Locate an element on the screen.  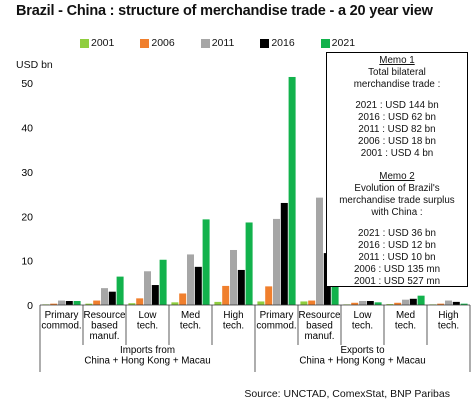
group-label: China + Hong Kong + Macau is located at coordinates (362, 361).